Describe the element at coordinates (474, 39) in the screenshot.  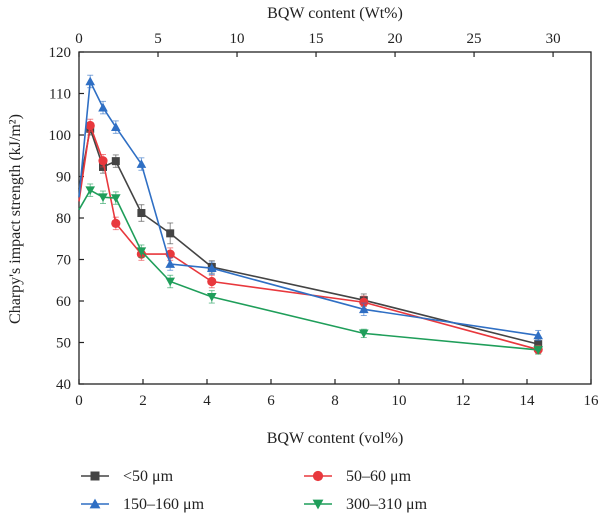
I see `x2-tick-label: 25` at that location.